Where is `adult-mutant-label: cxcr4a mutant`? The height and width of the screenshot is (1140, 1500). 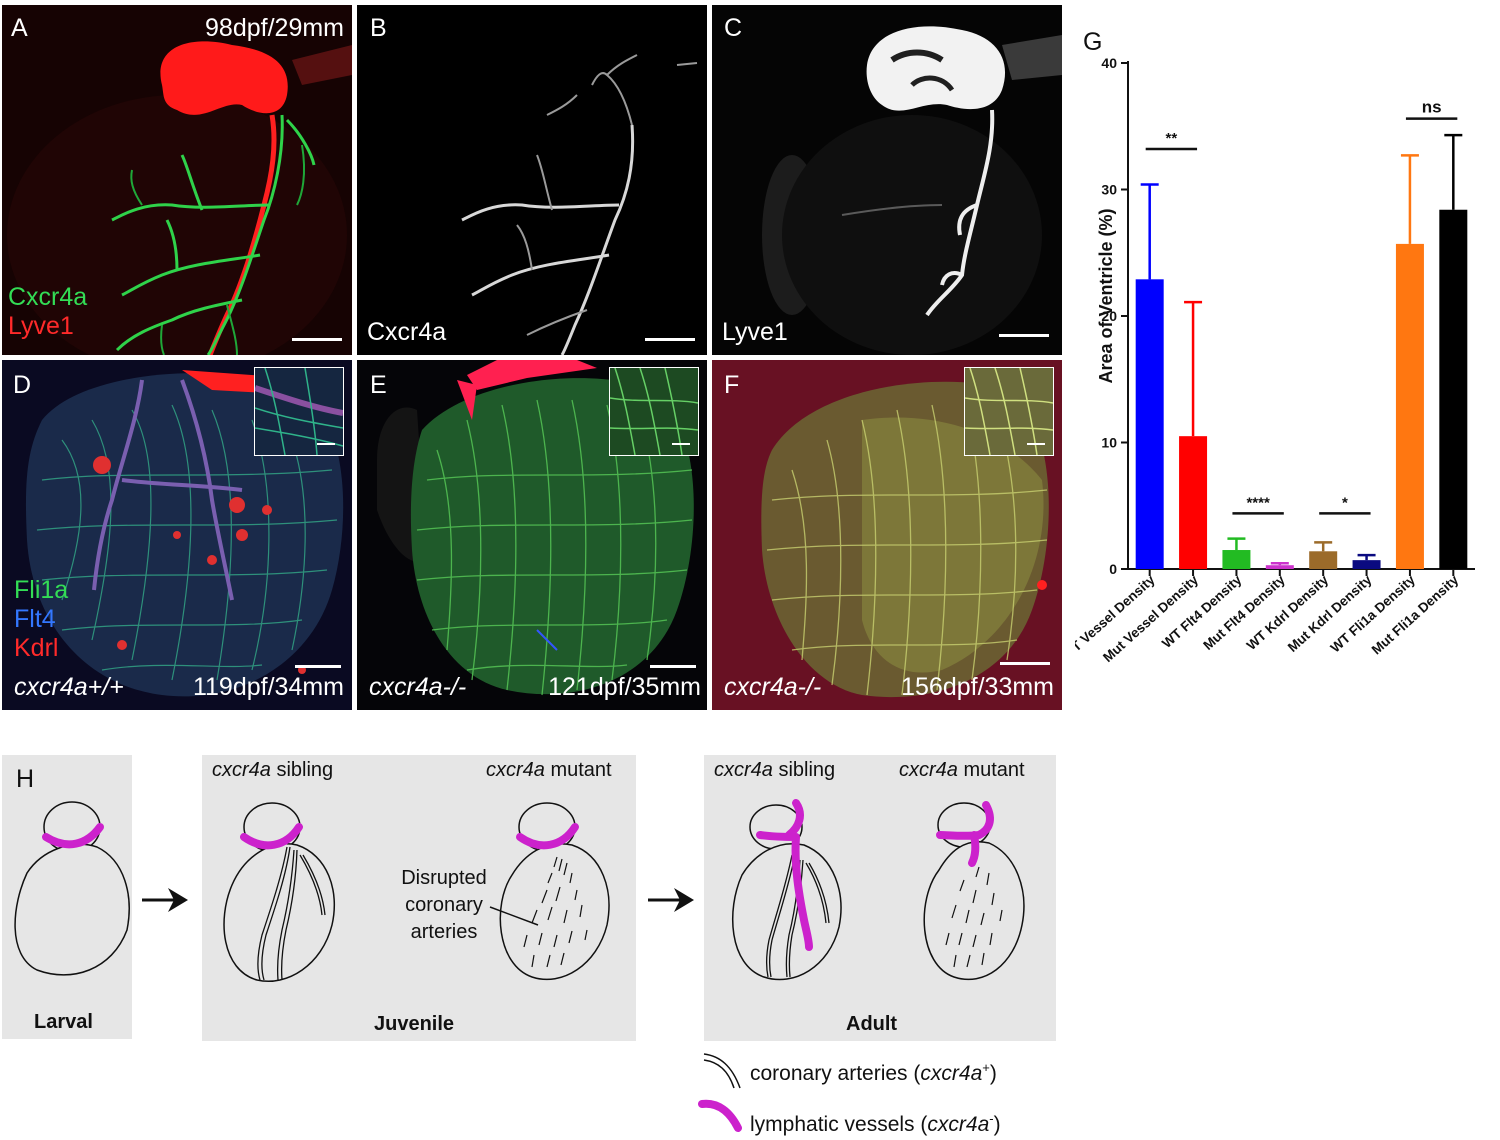
adult-mutant-label: cxcr4a mutant is located at coordinates (962, 770).